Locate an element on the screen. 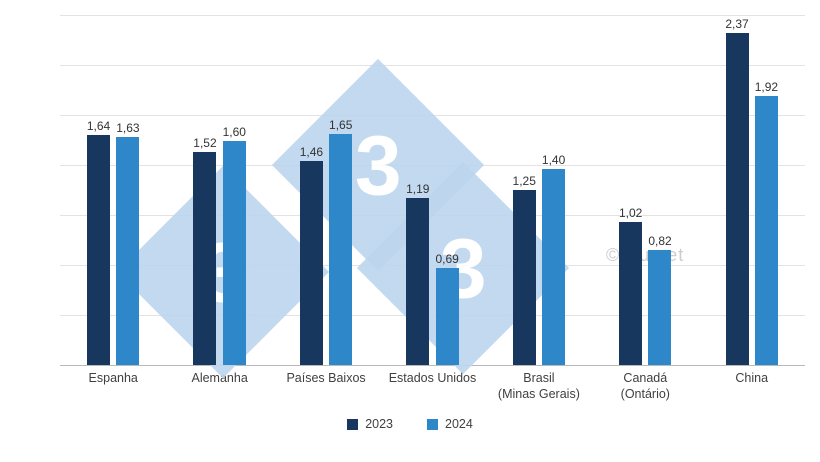  bar-column: 1,64 is located at coordinates (98, 242).